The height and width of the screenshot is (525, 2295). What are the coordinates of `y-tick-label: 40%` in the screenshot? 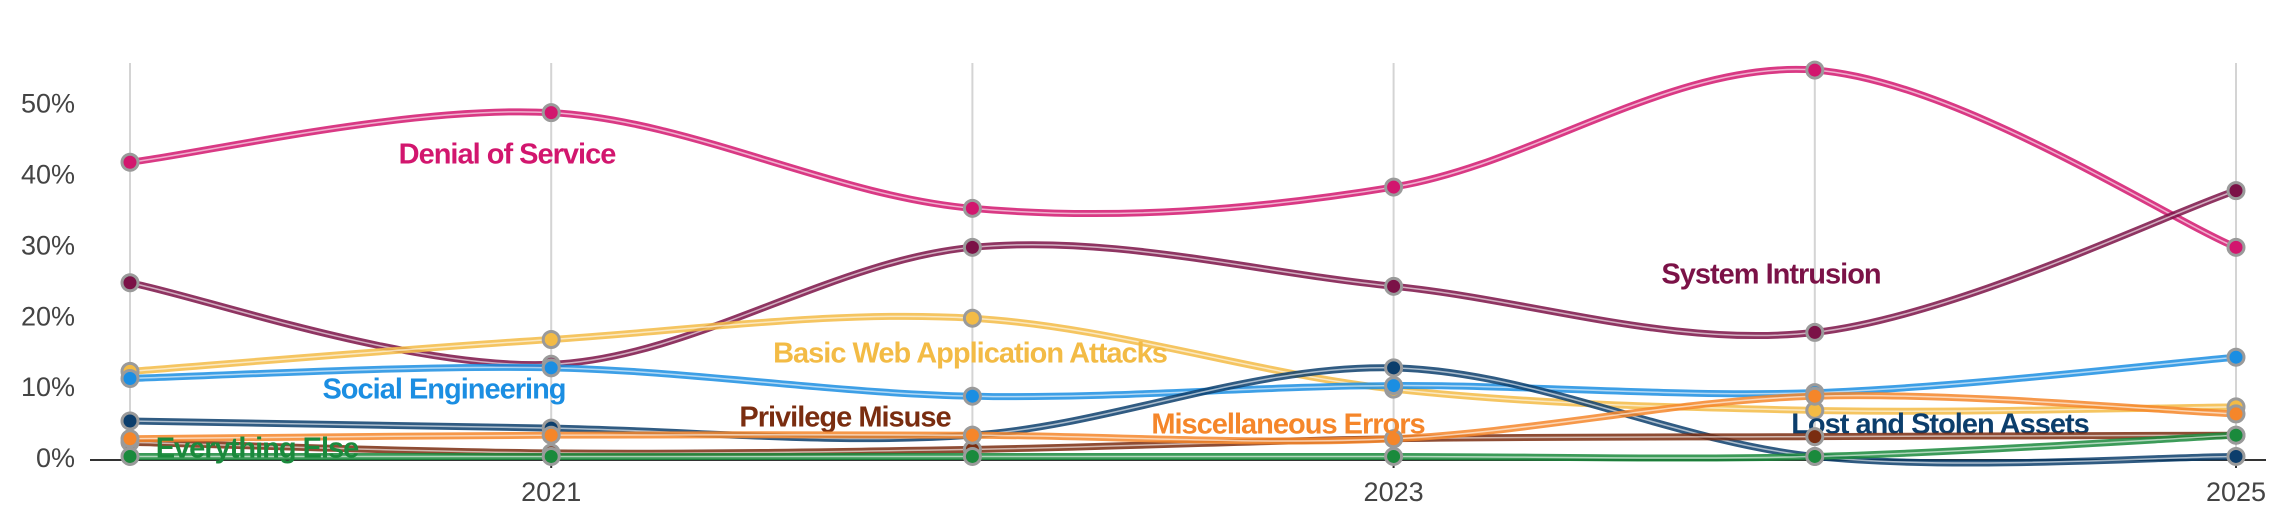 It's located at (48, 175).